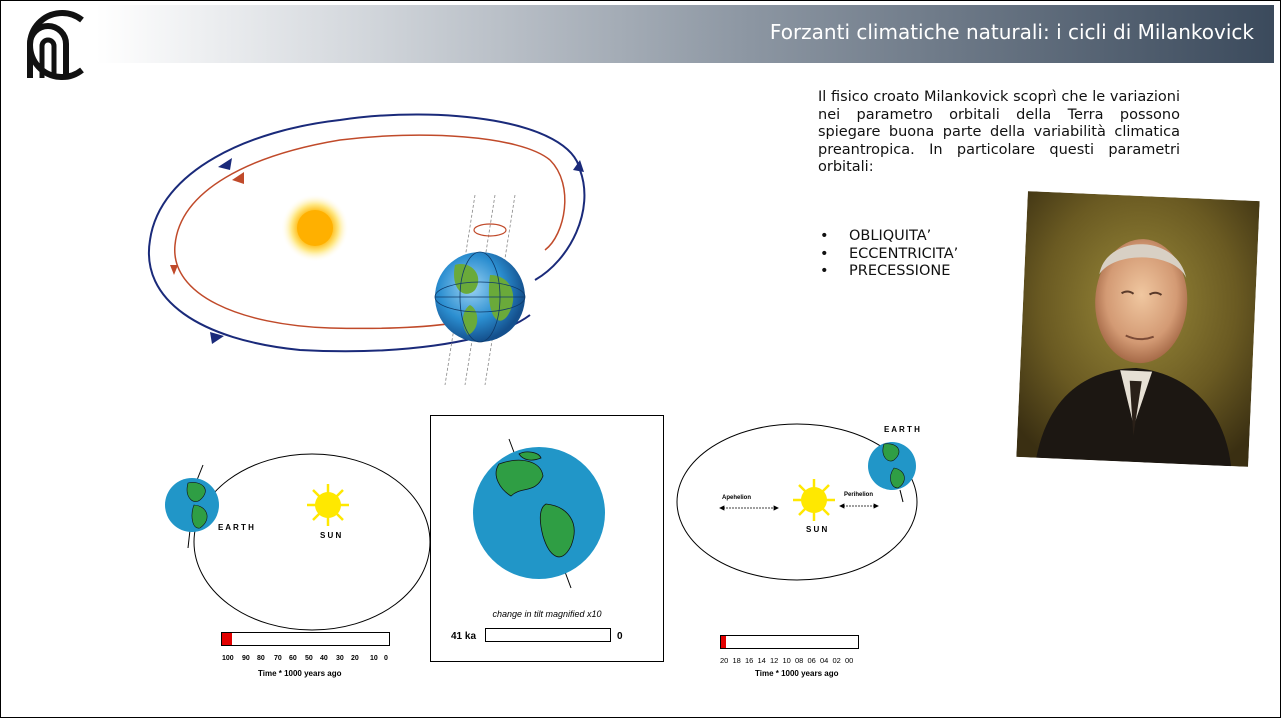 The image size is (1283, 720). What do you see at coordinates (298, 542) in the screenshot?
I see `eccentricity-diagram: E A R T H S U N` at bounding box center [298, 542].